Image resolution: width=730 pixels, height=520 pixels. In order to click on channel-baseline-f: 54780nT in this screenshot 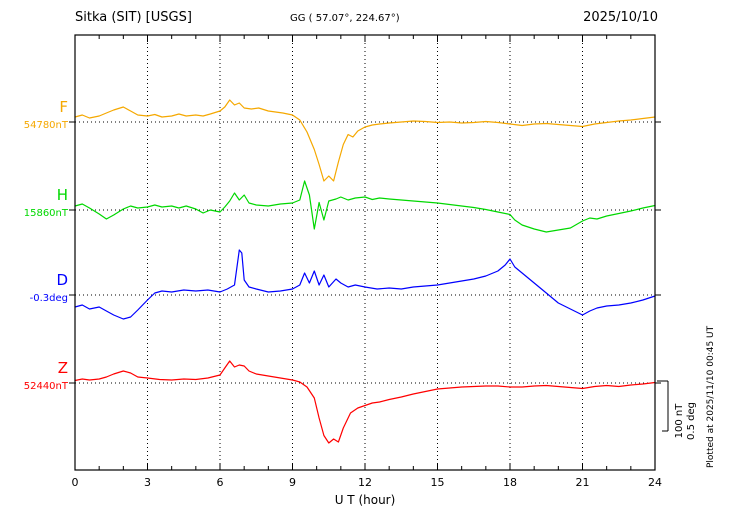, I will do `click(45, 125)`.